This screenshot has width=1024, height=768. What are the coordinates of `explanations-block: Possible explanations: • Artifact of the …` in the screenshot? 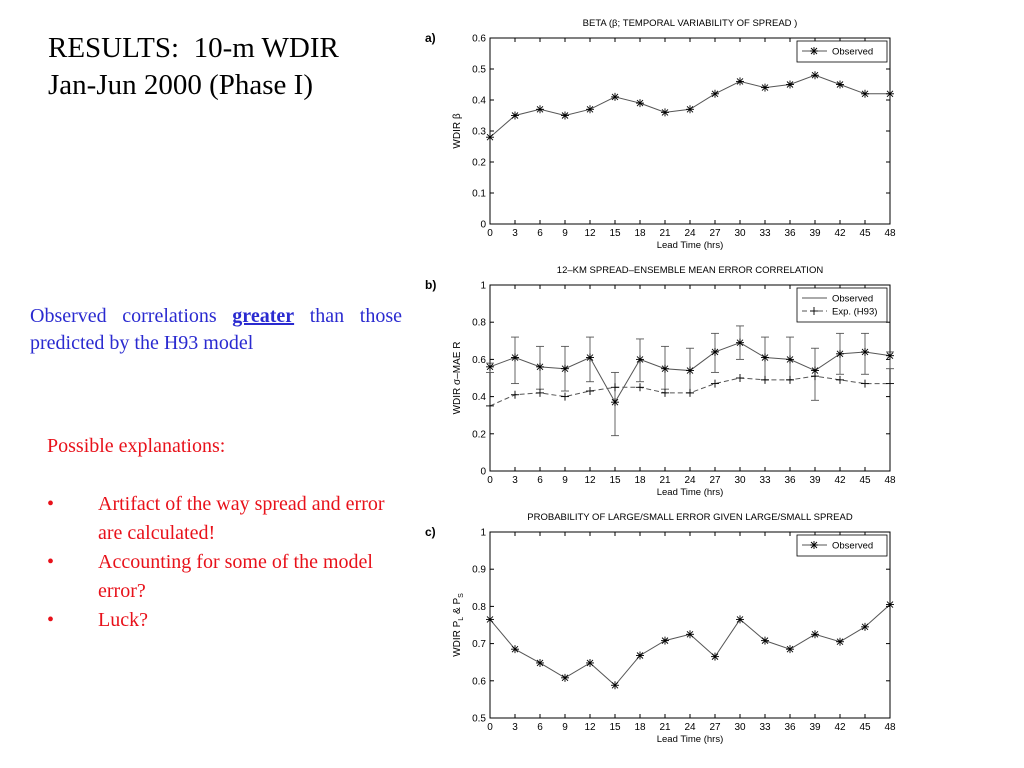 It's located at (222, 533).